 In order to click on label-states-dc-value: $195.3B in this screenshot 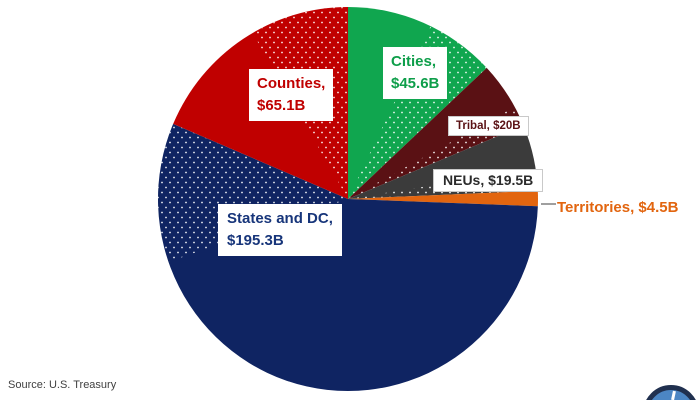, I will do `click(255, 240)`.